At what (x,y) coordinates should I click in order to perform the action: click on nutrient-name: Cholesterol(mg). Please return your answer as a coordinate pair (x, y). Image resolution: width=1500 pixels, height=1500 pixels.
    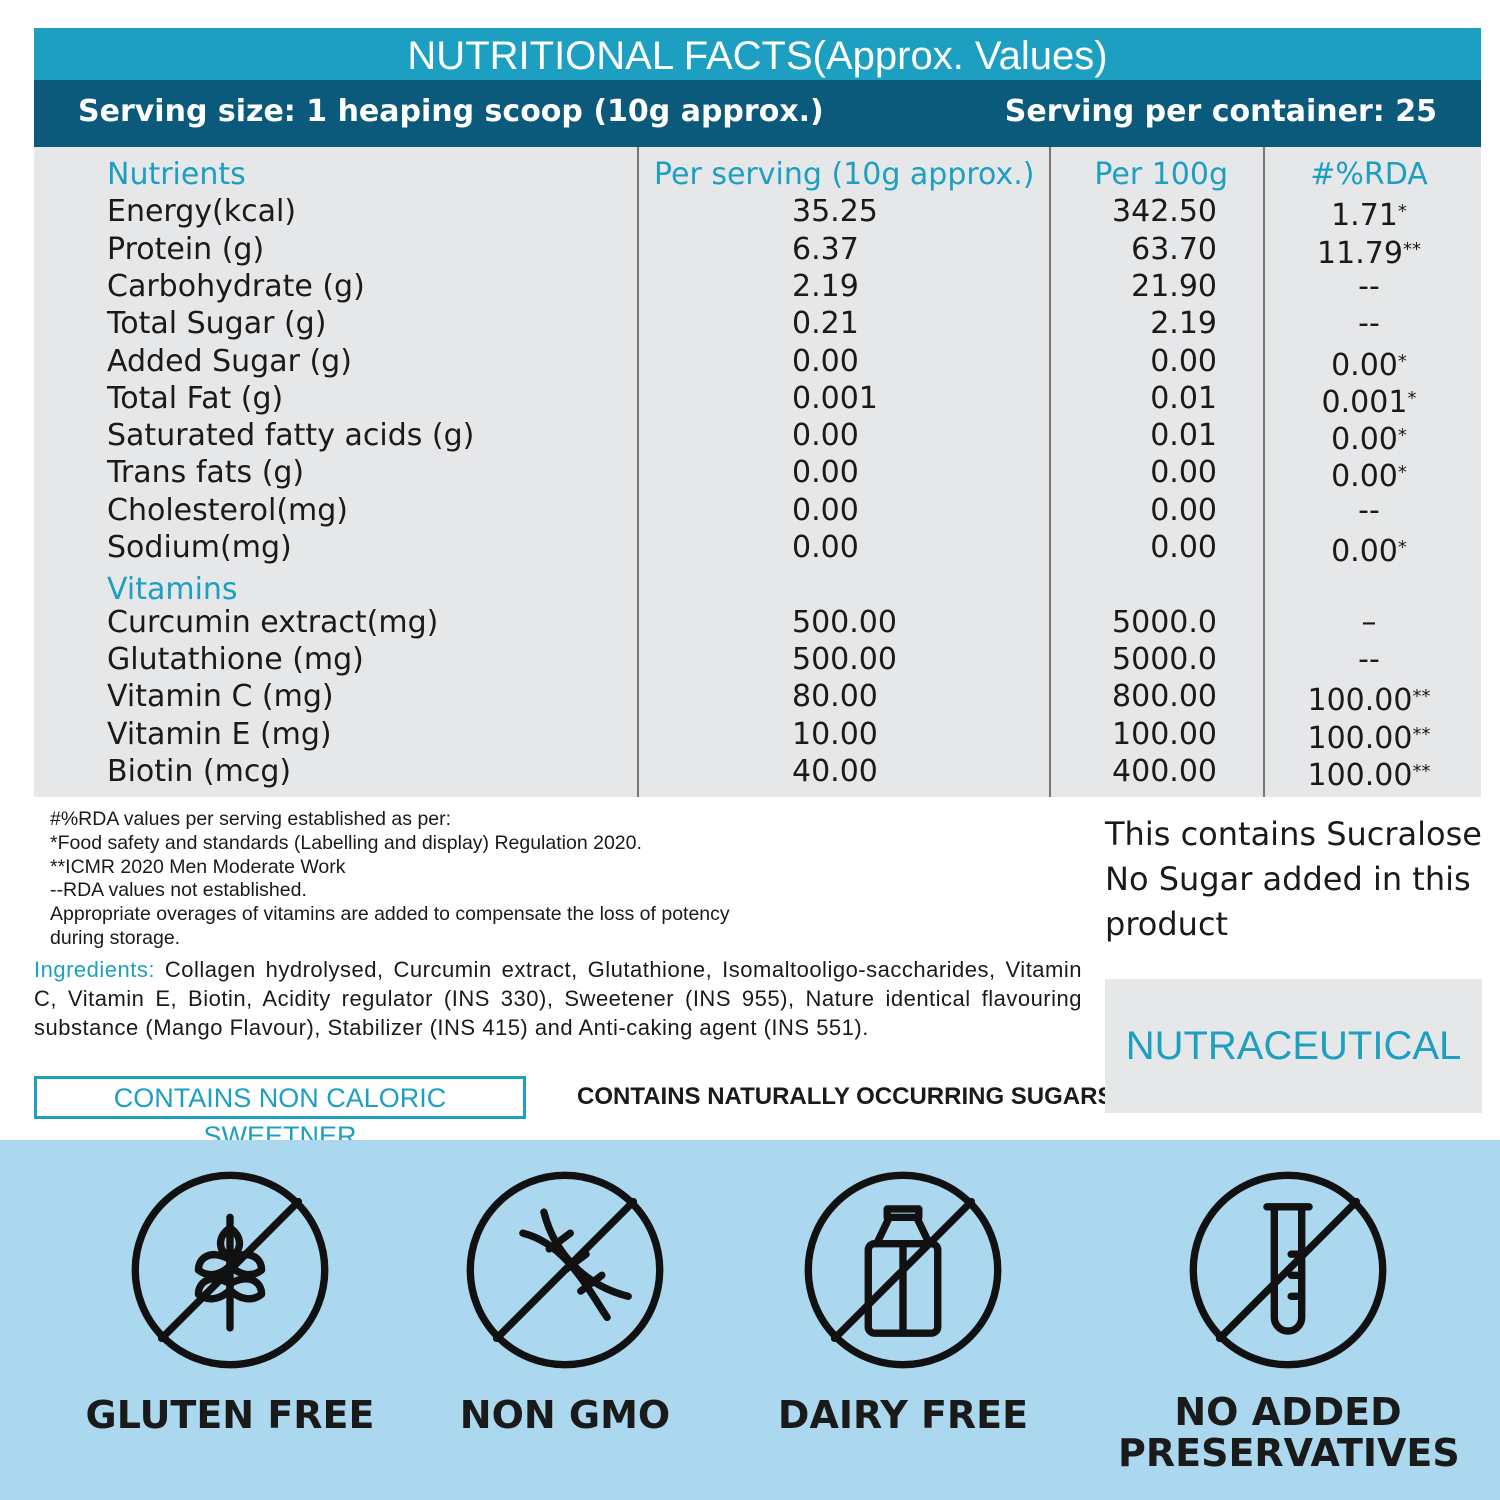
    Looking at the image, I should click on (227, 510).